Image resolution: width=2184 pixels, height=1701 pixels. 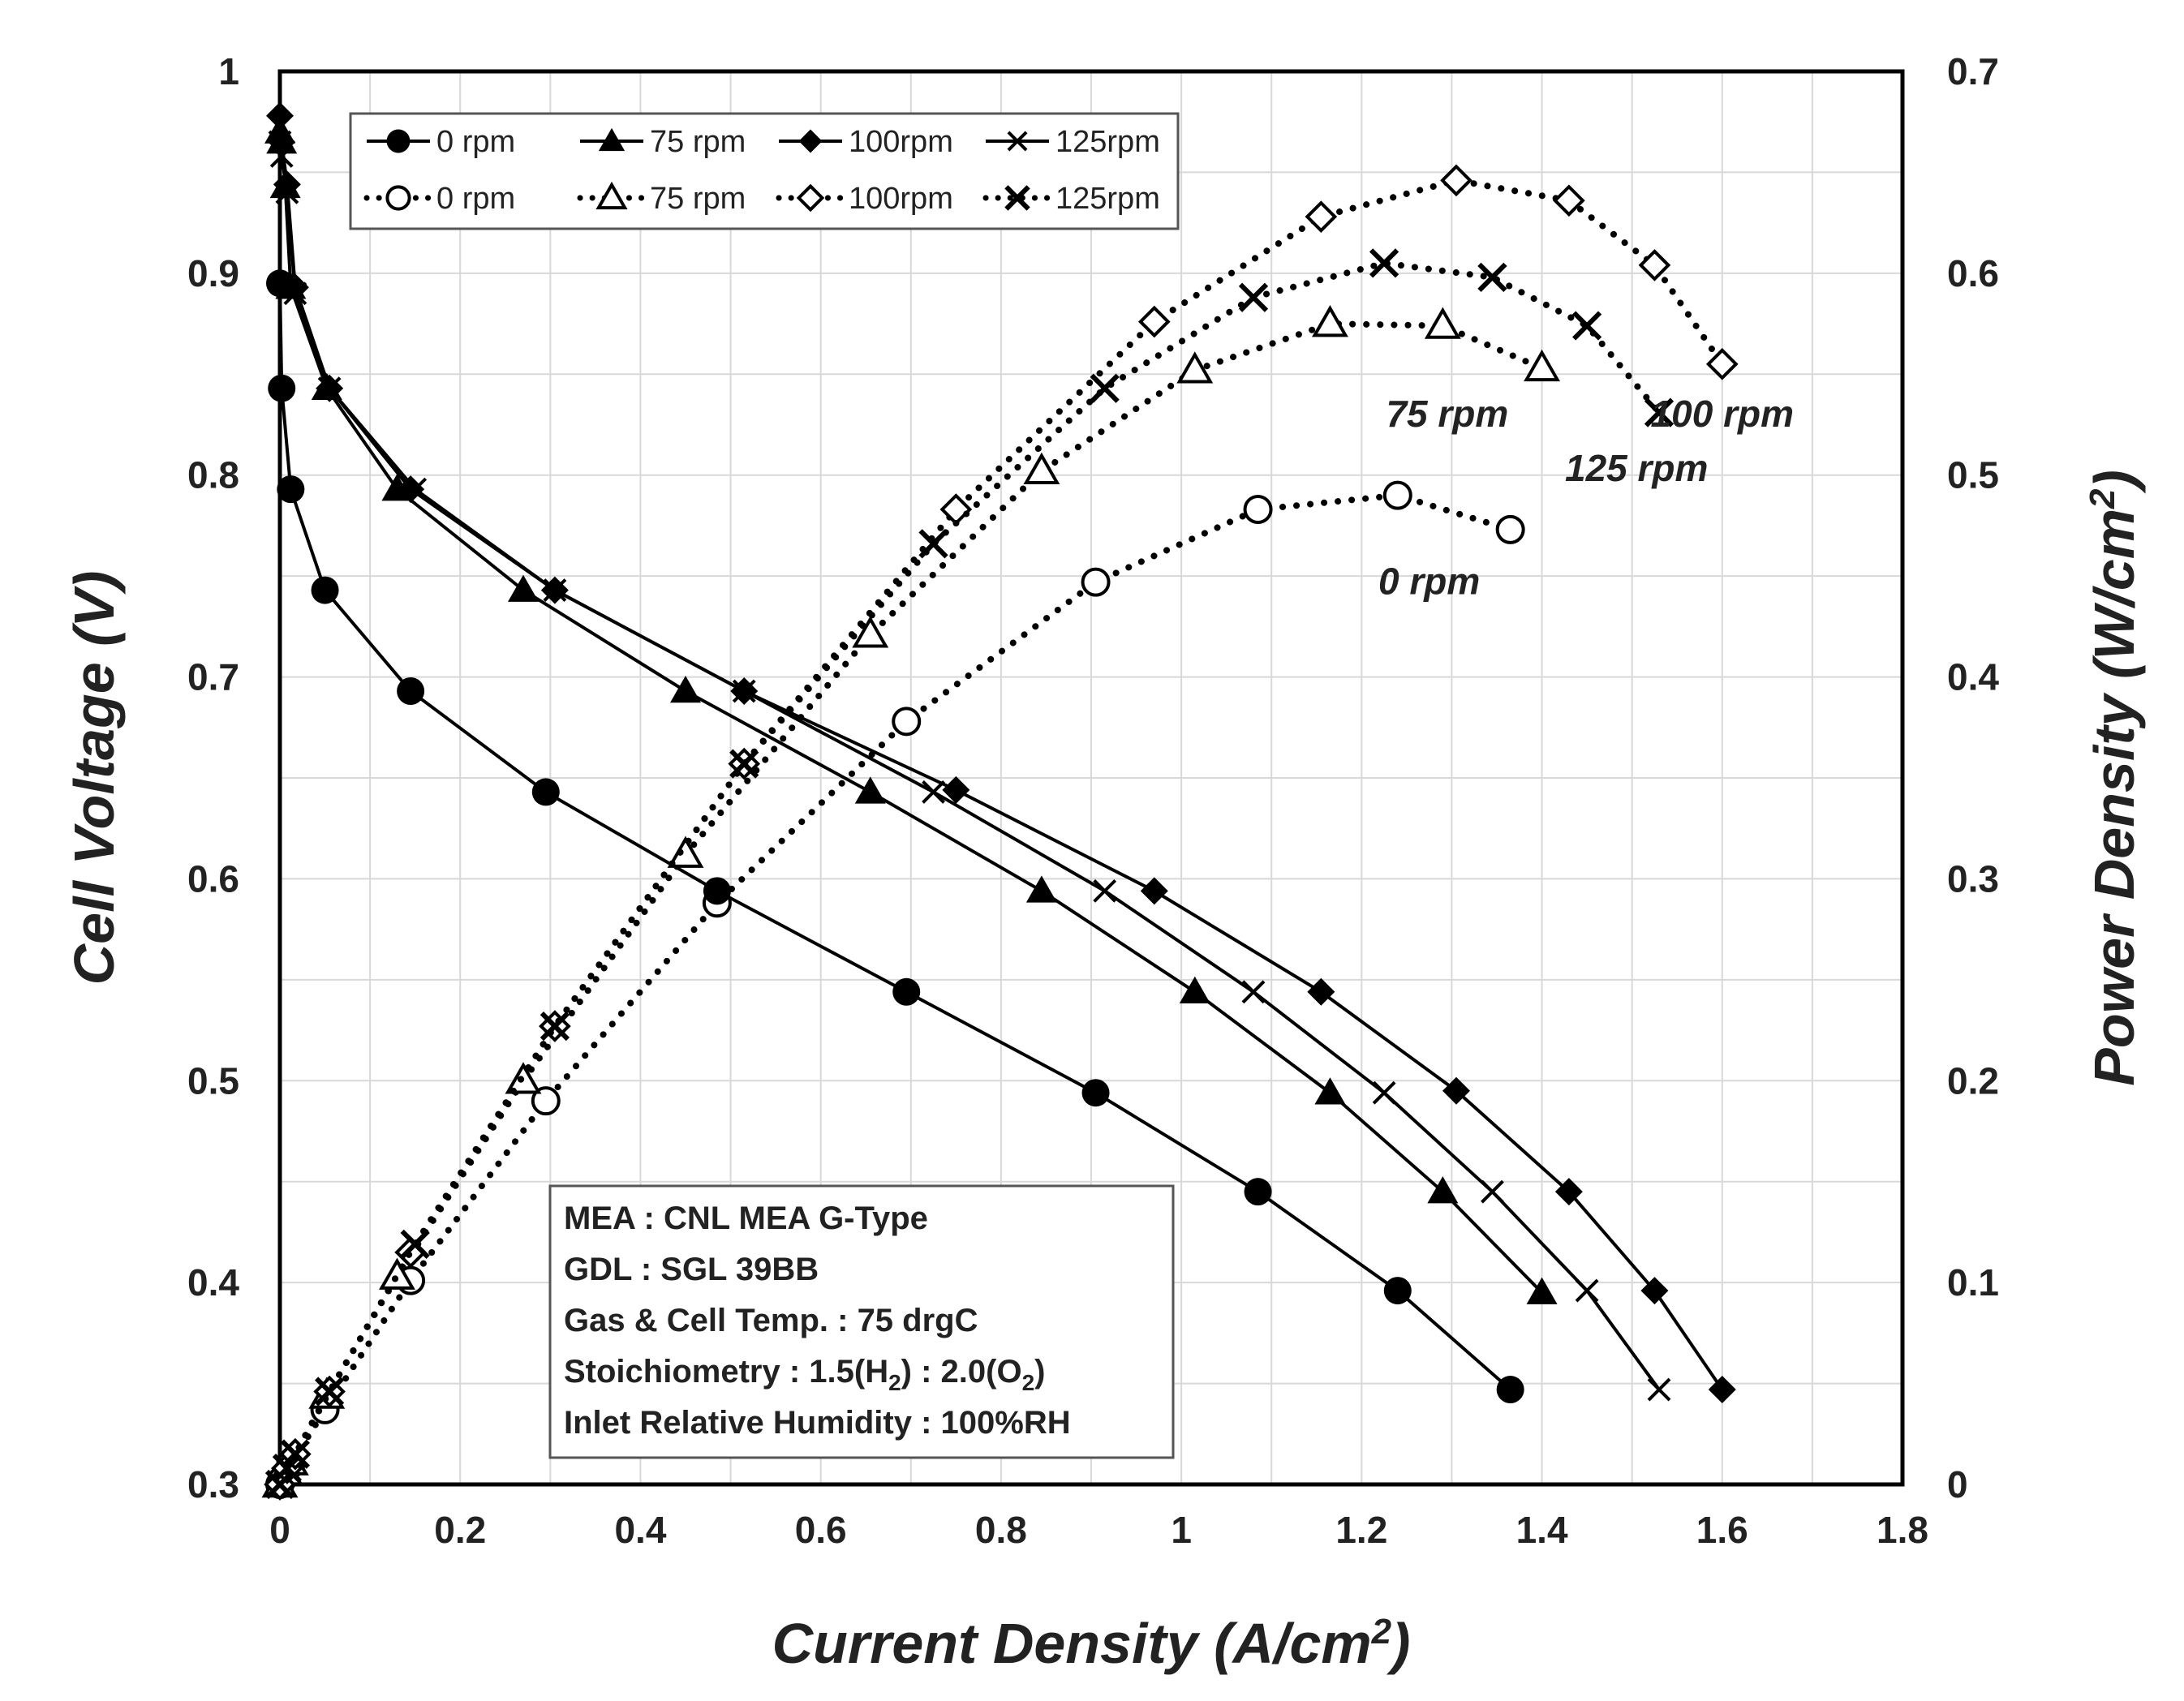 What do you see at coordinates (821, 1530) in the screenshot?
I see `x-tick-label: 0.6` at bounding box center [821, 1530].